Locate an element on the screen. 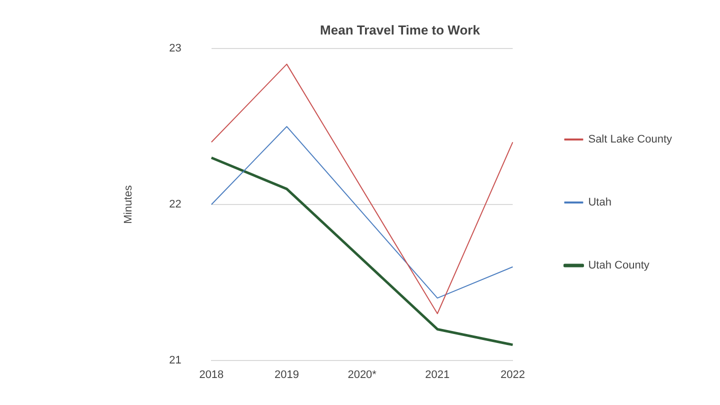  legend-label: Utah is located at coordinates (600, 202).